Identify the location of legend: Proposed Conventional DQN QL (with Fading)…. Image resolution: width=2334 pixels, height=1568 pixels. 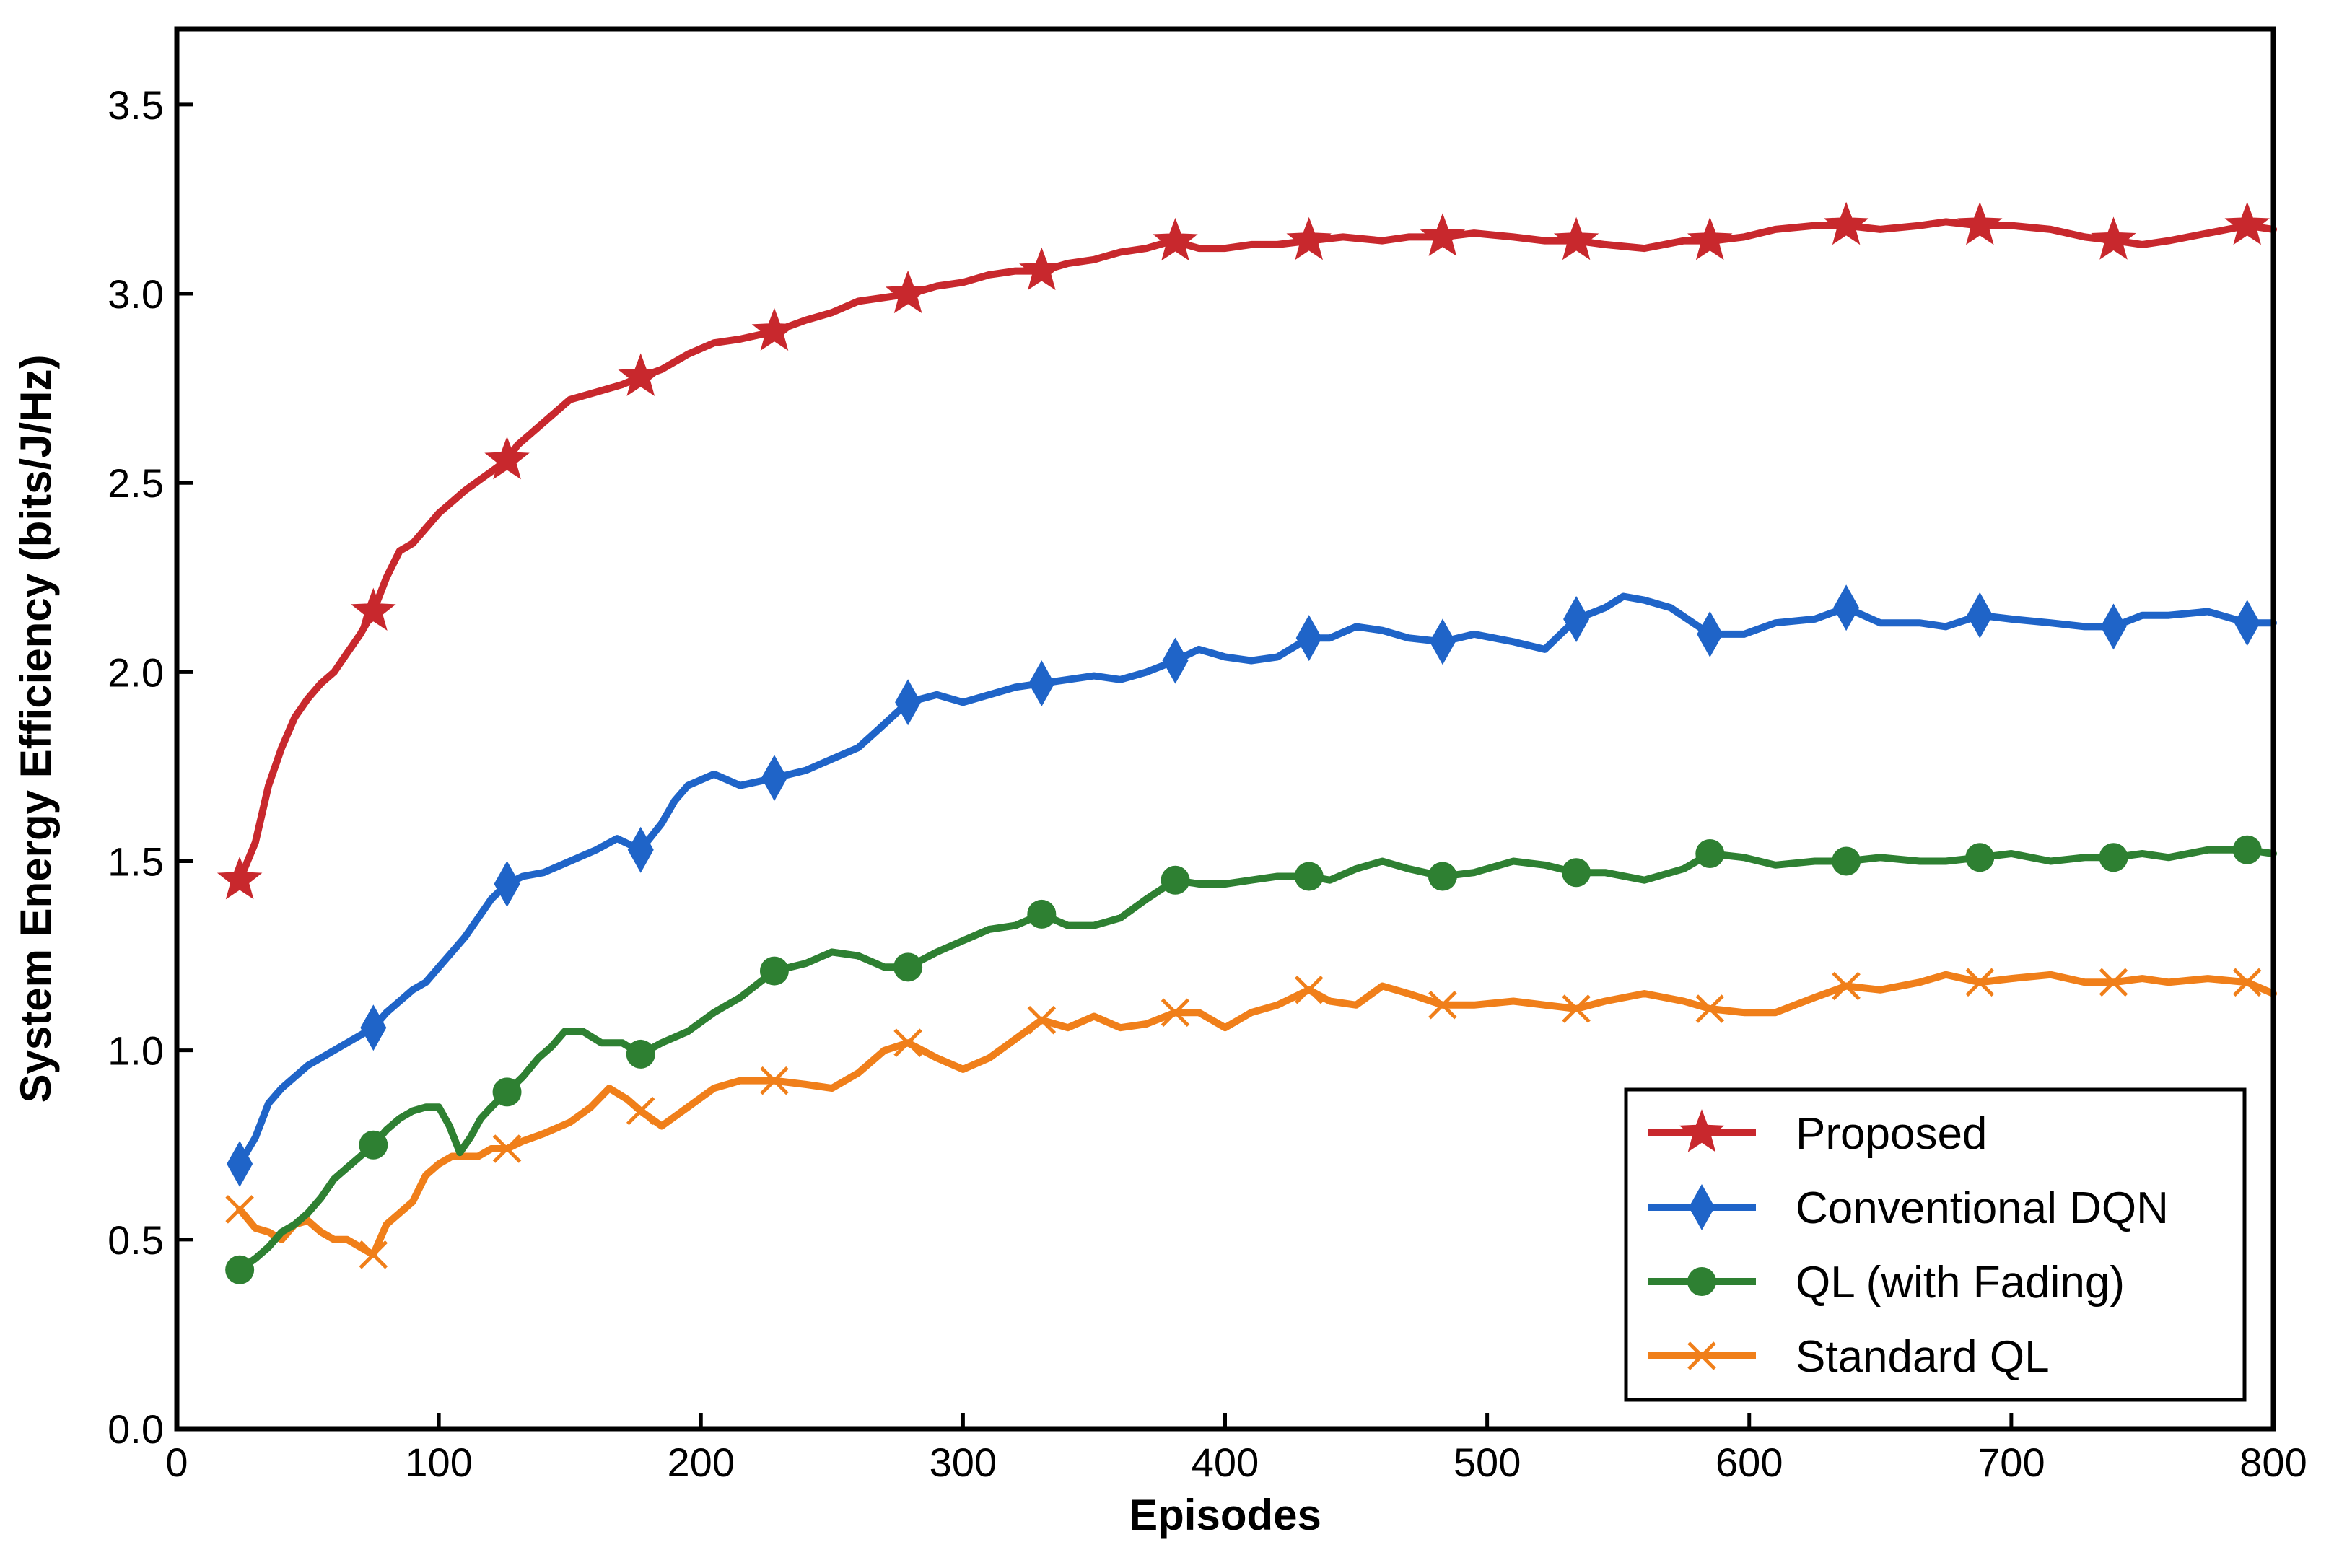
(1936, 1244).